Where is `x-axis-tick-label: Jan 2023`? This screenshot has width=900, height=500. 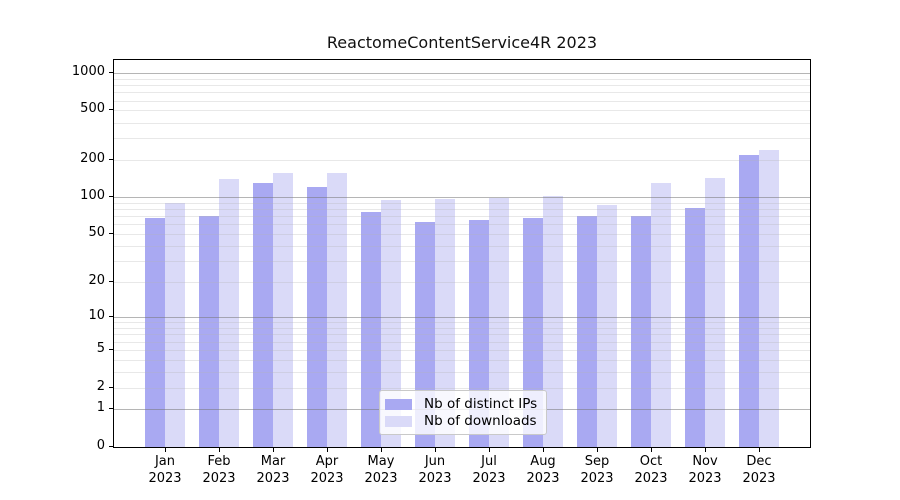 x-axis-tick-label: Jan 2023 is located at coordinates (165, 470).